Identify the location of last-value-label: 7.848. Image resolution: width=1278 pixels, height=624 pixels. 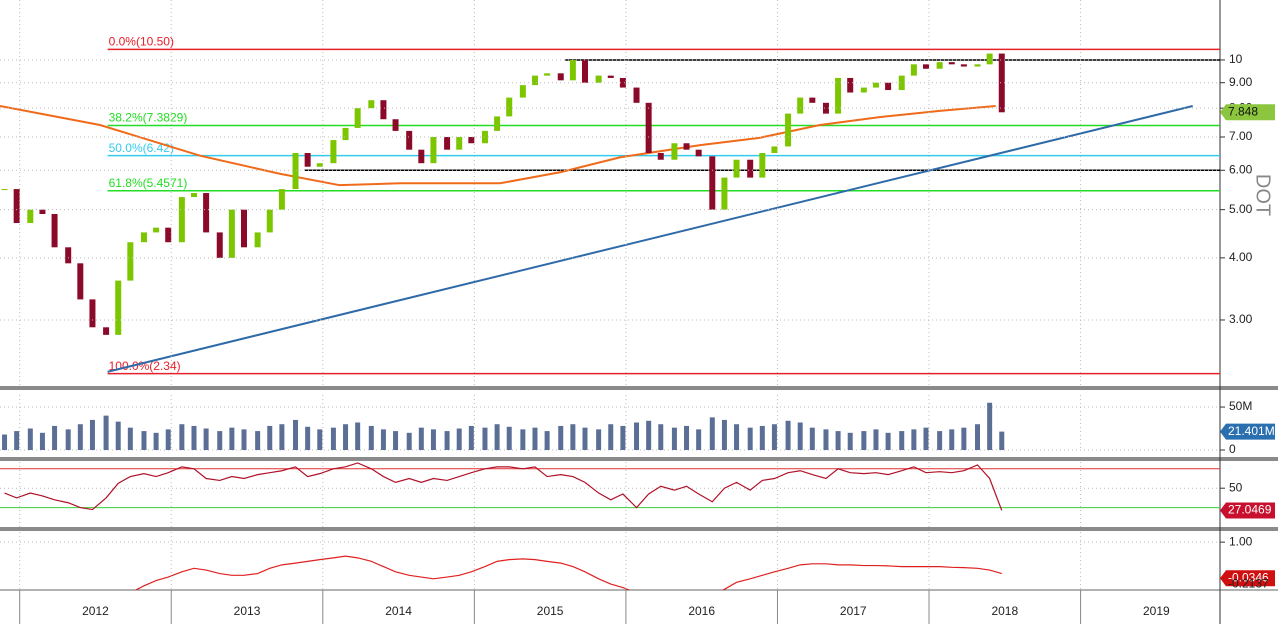
(1243, 111).